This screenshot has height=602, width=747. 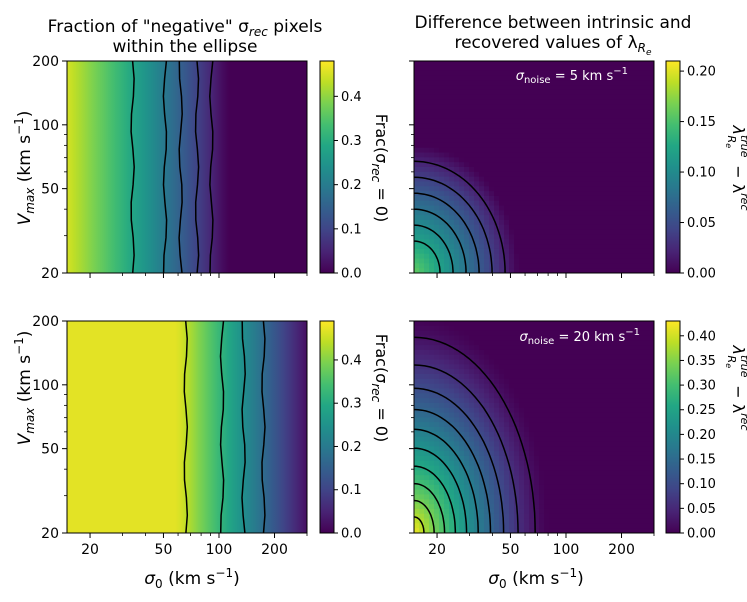 I want to click on y-tick-label: 20, so click(x=50, y=534).